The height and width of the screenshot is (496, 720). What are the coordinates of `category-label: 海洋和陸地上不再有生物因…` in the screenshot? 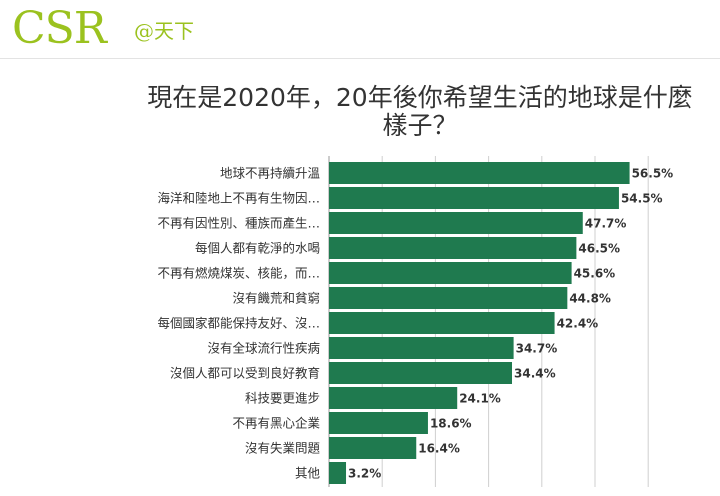 It's located at (238, 198).